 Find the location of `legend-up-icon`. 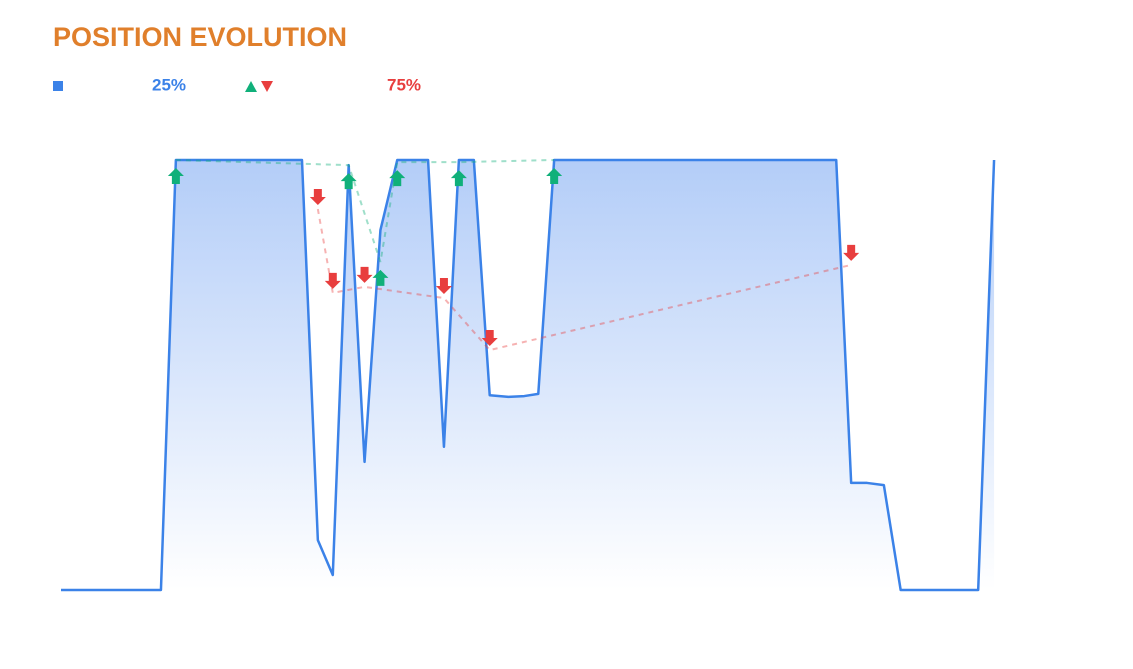

legend-up-icon is located at coordinates (251, 86).